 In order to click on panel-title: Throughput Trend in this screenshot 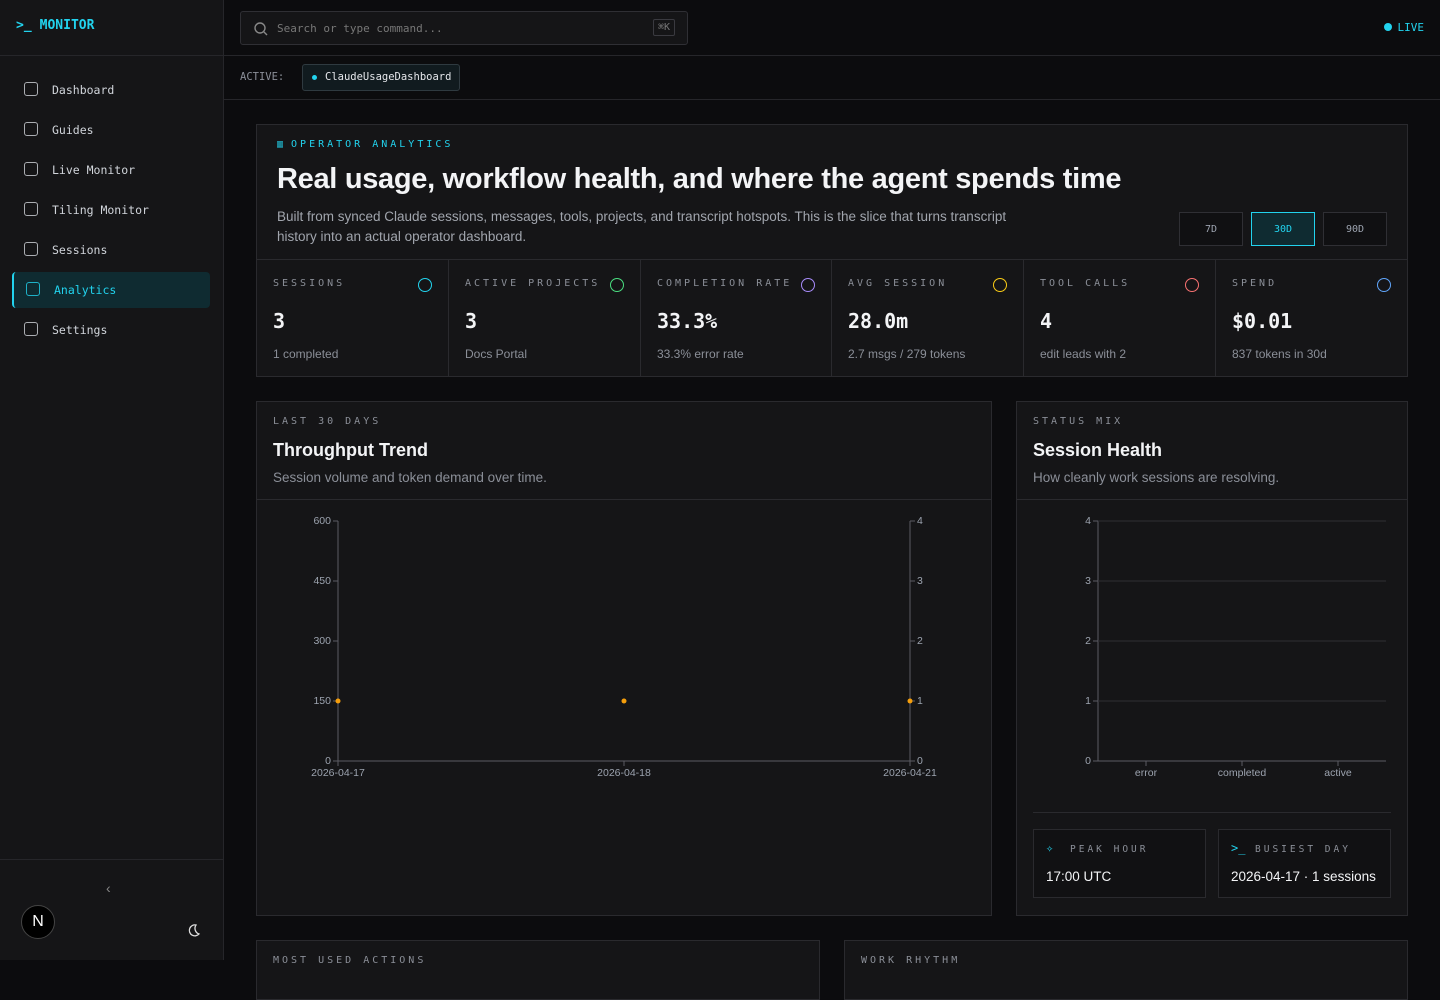, I will do `click(350, 450)`.